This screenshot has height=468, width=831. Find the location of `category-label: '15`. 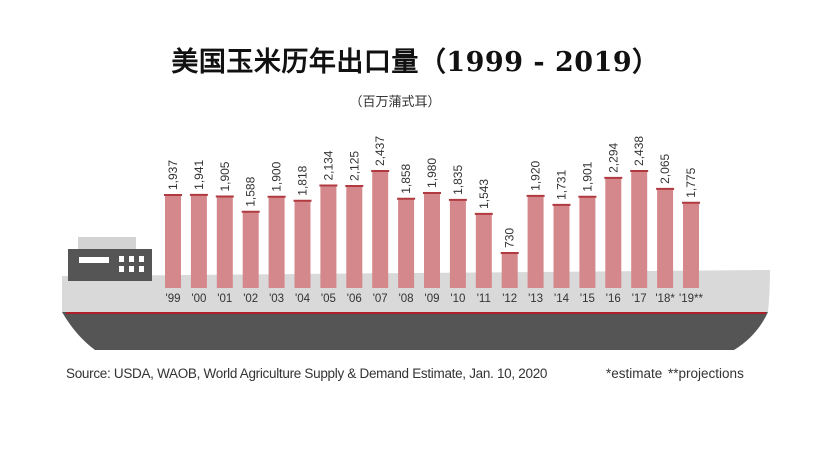

category-label: '15 is located at coordinates (587, 299).